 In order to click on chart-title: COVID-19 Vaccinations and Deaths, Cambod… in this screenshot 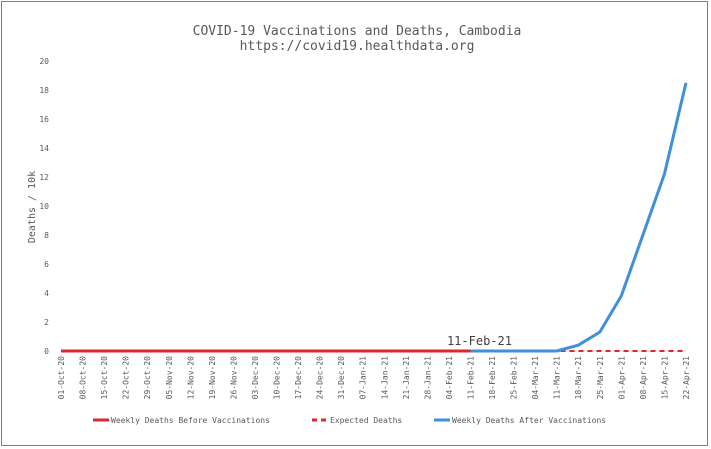, I will do `click(357, 31)`.